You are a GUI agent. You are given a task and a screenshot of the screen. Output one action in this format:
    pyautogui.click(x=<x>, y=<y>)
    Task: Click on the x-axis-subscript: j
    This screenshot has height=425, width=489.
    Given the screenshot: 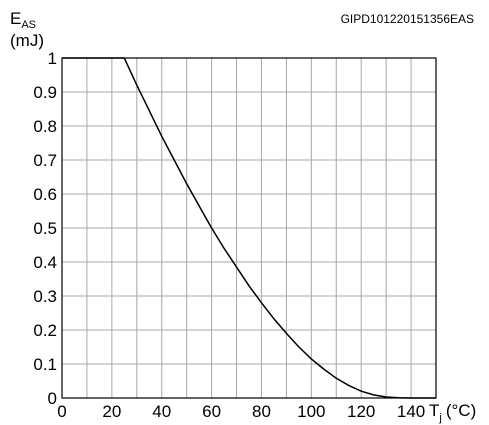 What is the action you would take?
    pyautogui.click(x=439, y=418)
    